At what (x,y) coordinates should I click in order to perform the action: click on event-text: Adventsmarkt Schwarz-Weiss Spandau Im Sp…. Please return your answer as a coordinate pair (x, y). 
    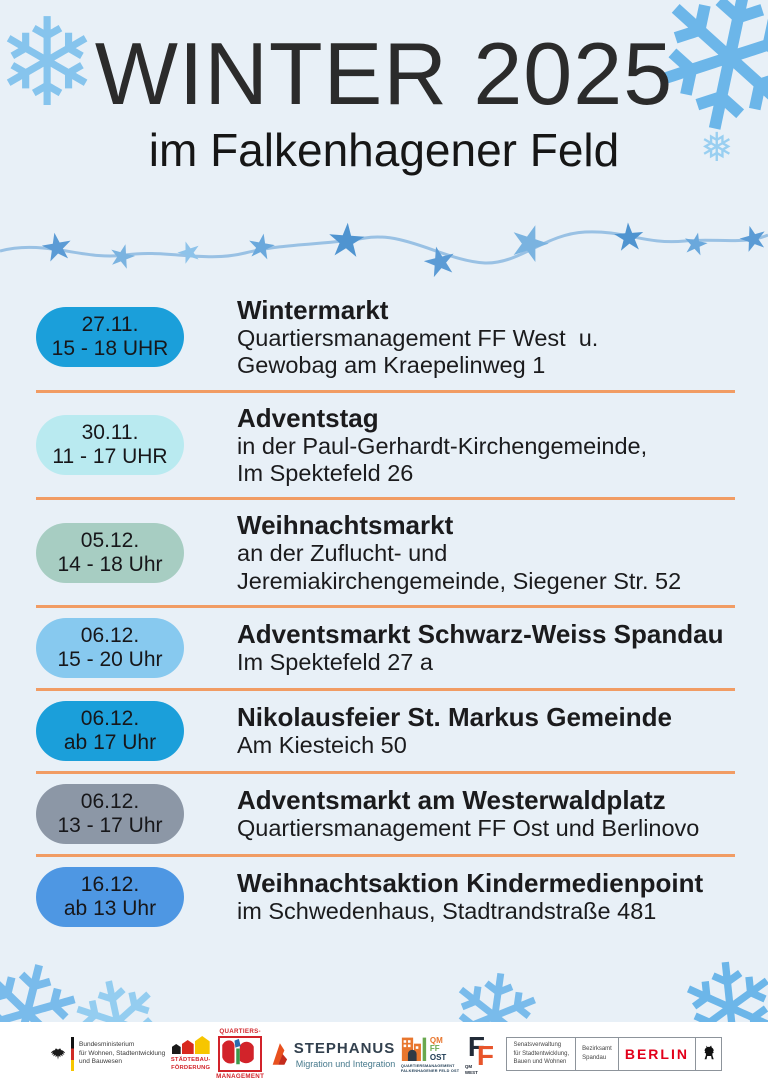
    Looking at the image, I should click on (480, 647).